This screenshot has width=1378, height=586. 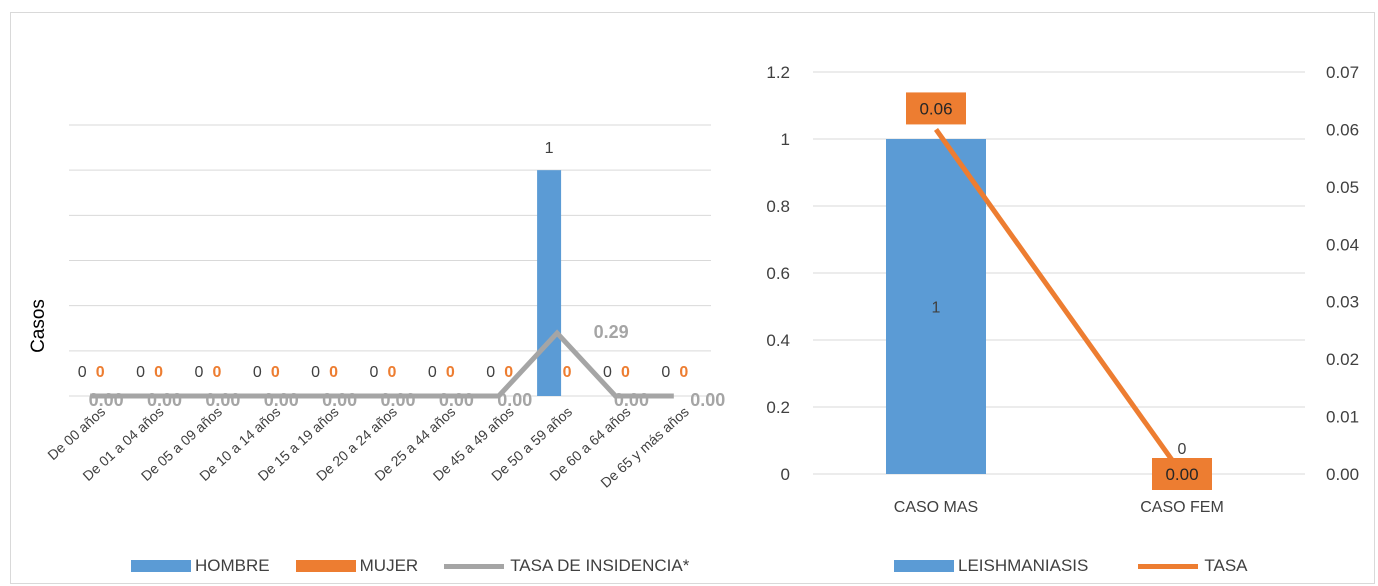 What do you see at coordinates (778, 407) in the screenshot?
I see `y-tick-label: 0.2` at bounding box center [778, 407].